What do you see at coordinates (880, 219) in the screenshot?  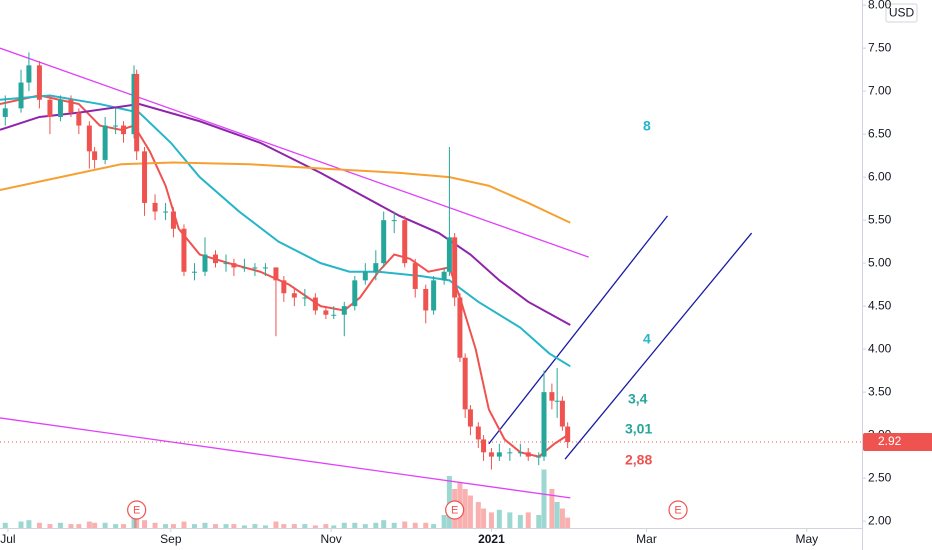 I see `y-tick-label: 5.50` at bounding box center [880, 219].